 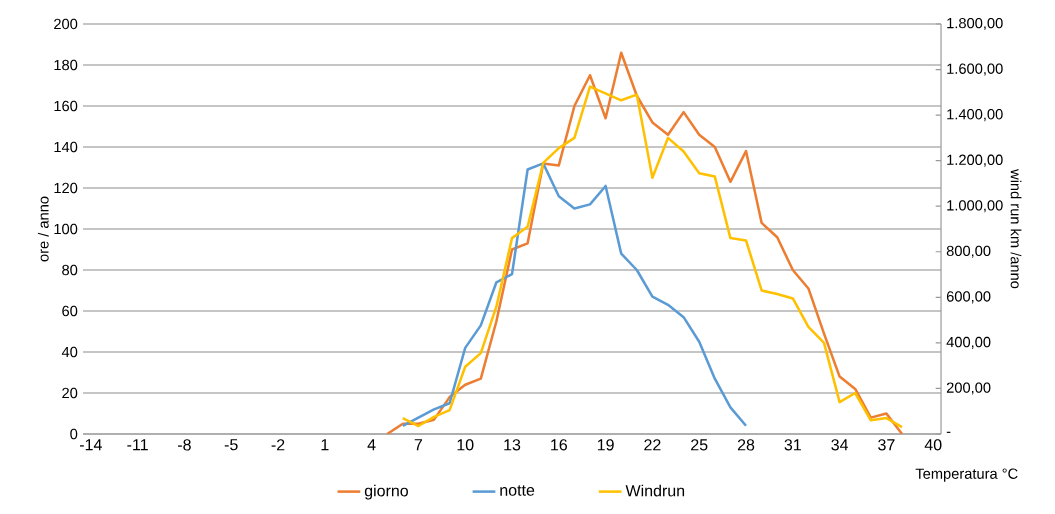 I want to click on y-tick-label: 60, so click(x=70, y=311).